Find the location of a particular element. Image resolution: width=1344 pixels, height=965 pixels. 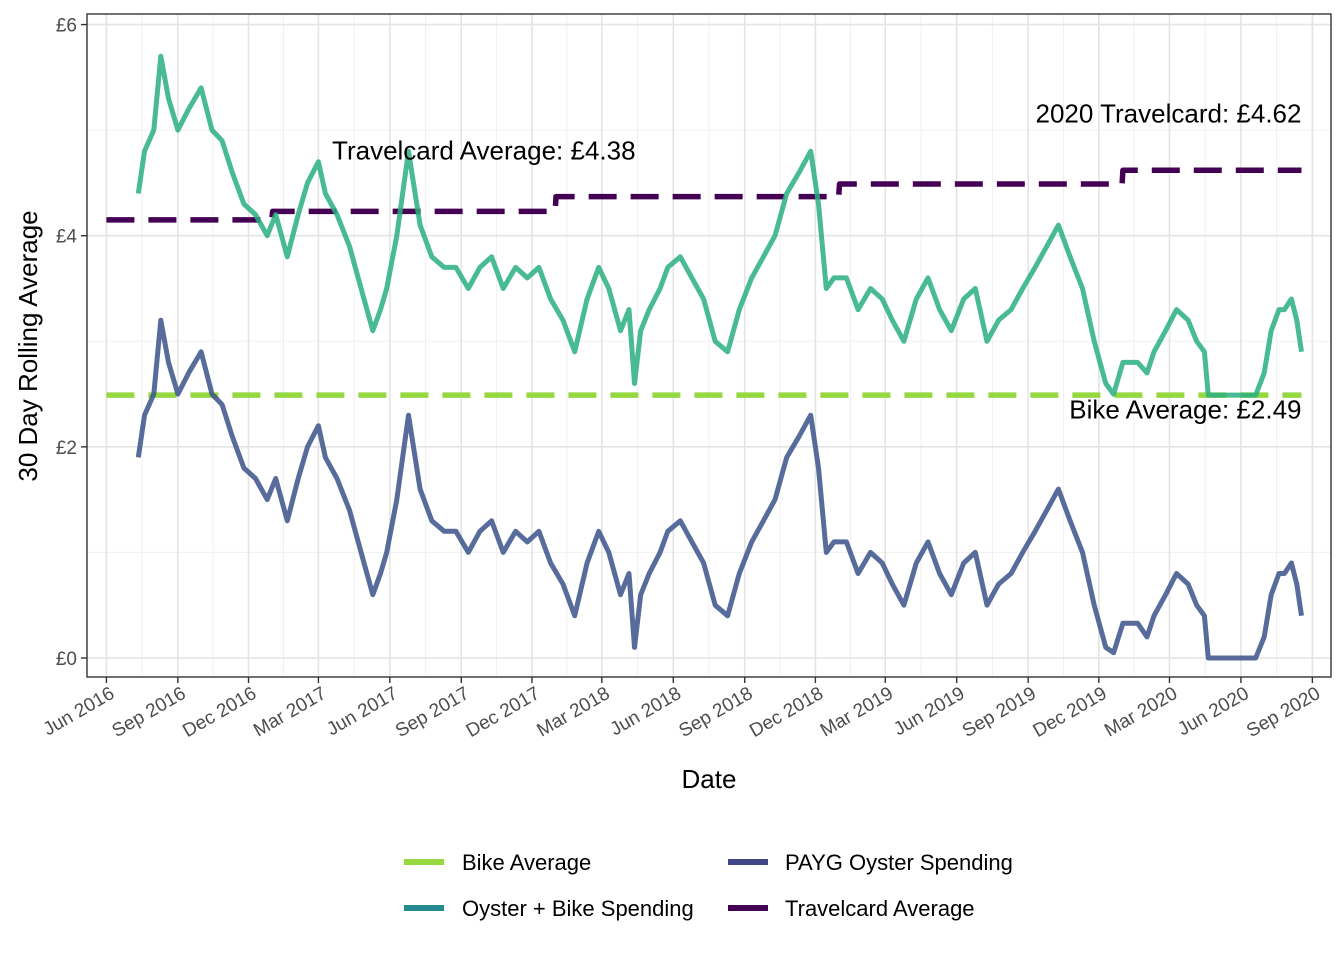

x-tick-label: Mar 2018 is located at coordinates (574, 712).